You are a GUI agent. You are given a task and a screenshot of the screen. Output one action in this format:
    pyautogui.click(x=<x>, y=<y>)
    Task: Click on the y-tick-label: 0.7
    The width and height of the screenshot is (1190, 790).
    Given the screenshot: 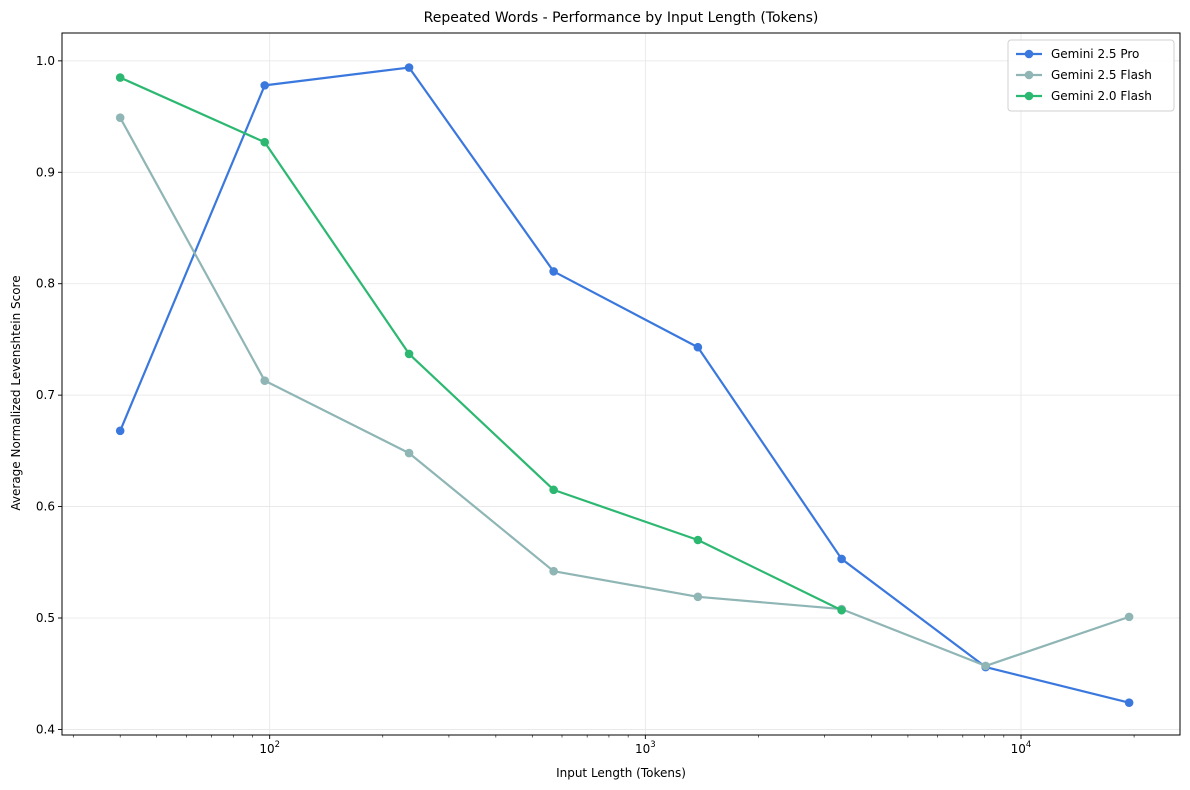 What is the action you would take?
    pyautogui.click(x=45, y=395)
    